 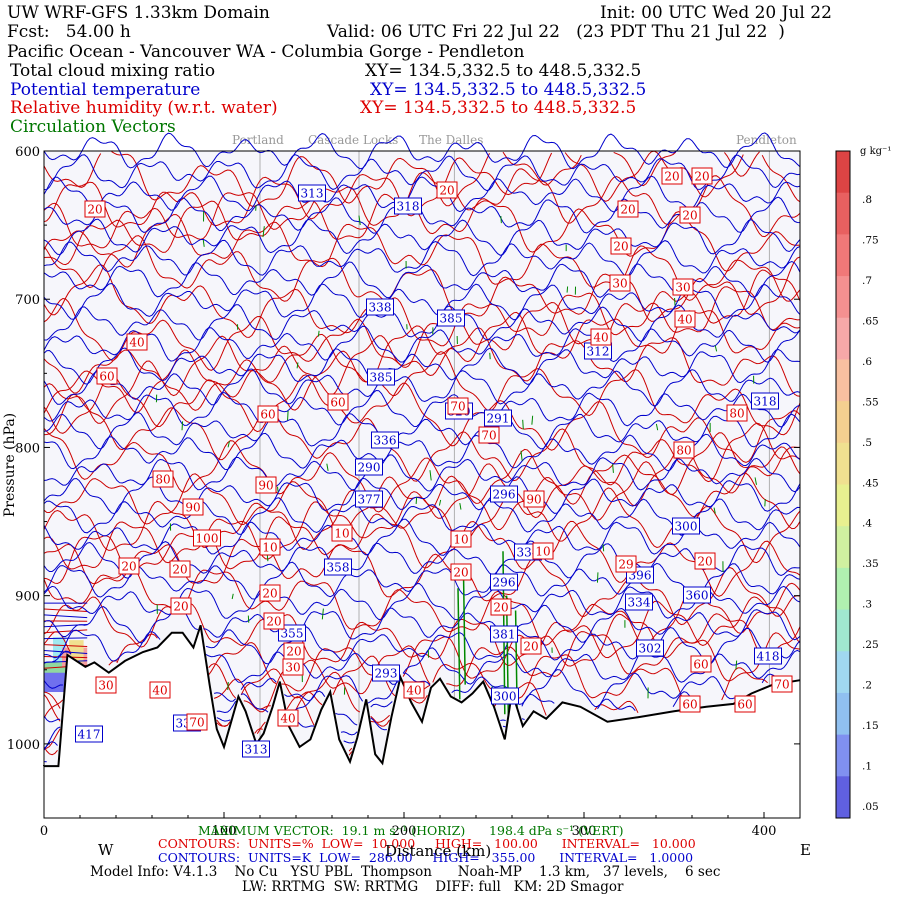 I want to click on field-xy-cloud: XY= 134.5,332.5 to 448.5,332.5, so click(x=503, y=71).